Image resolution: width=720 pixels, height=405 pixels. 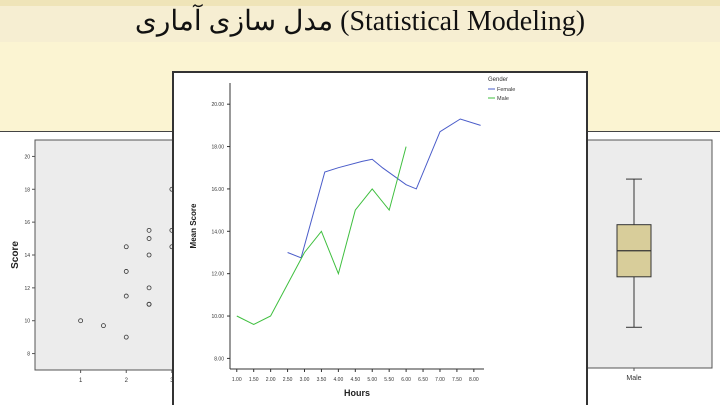 I want to click on line-series-male, so click(x=321, y=236).